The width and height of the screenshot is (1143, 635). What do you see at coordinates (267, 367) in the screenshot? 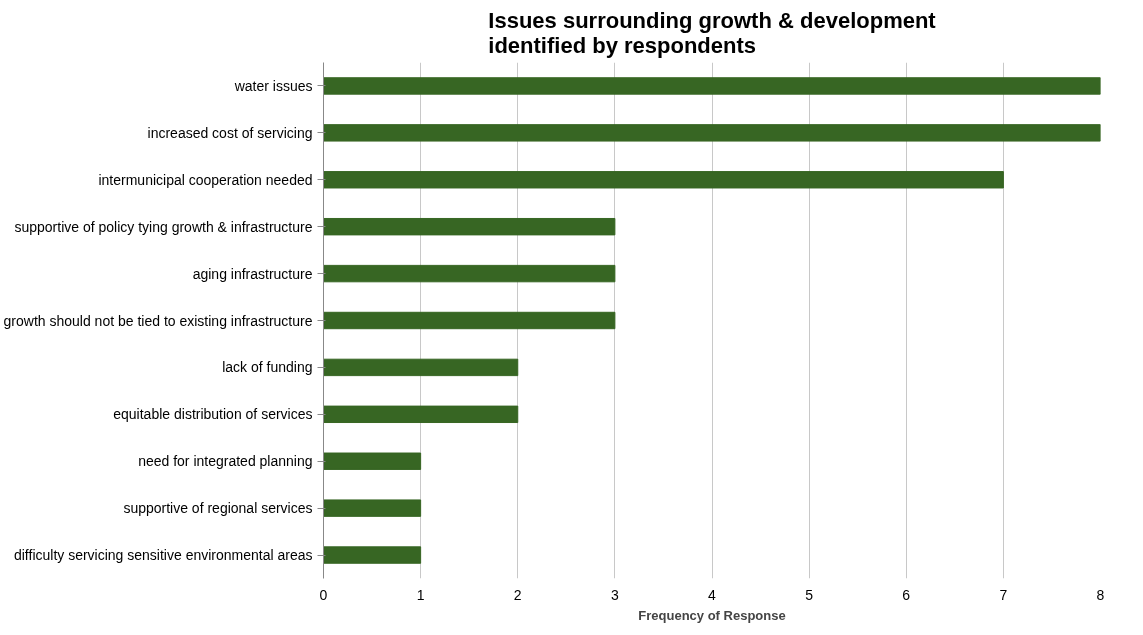
I see `y-tick-label: lack of funding` at bounding box center [267, 367].